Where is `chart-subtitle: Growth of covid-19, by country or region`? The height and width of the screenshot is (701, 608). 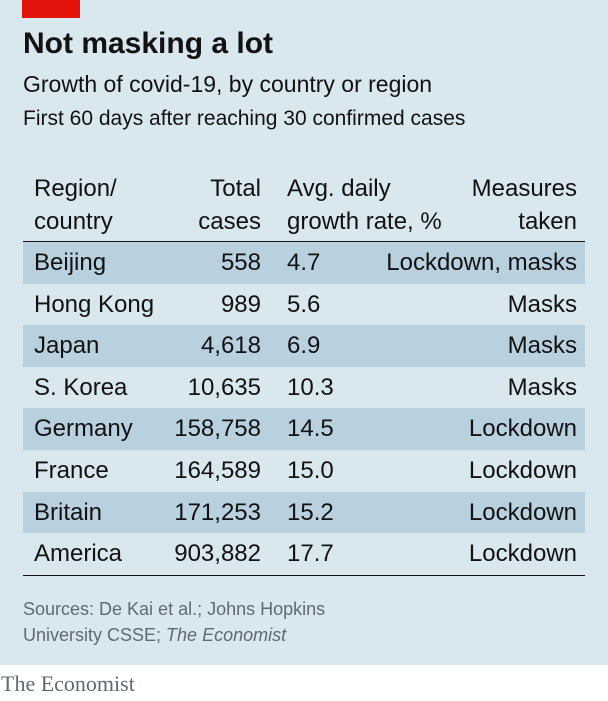 chart-subtitle: Growth of covid-19, by country or region is located at coordinates (228, 84).